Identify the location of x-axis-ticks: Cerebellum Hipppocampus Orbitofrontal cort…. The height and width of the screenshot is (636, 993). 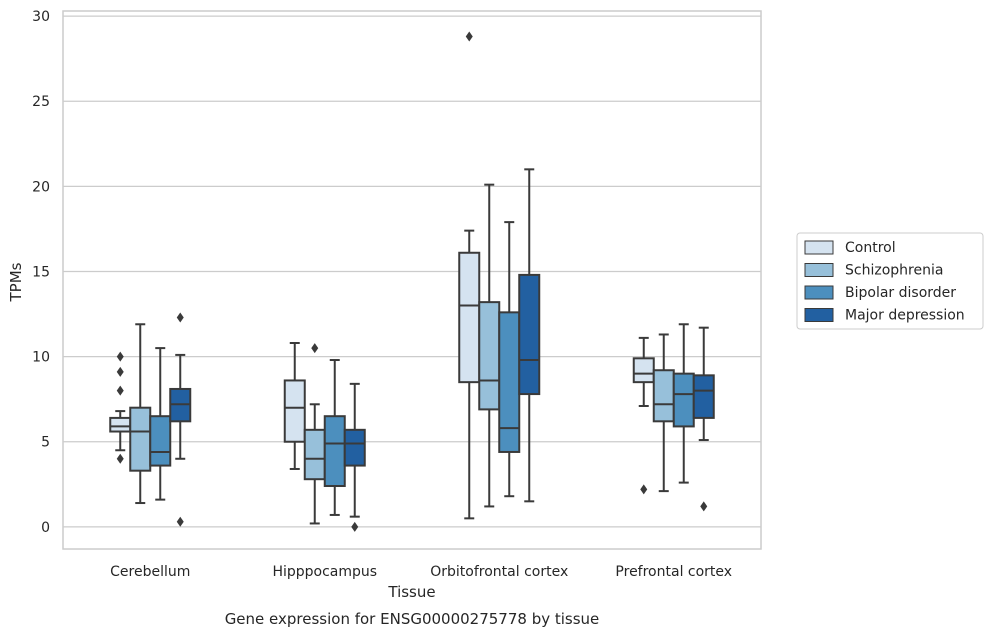
(421, 572).